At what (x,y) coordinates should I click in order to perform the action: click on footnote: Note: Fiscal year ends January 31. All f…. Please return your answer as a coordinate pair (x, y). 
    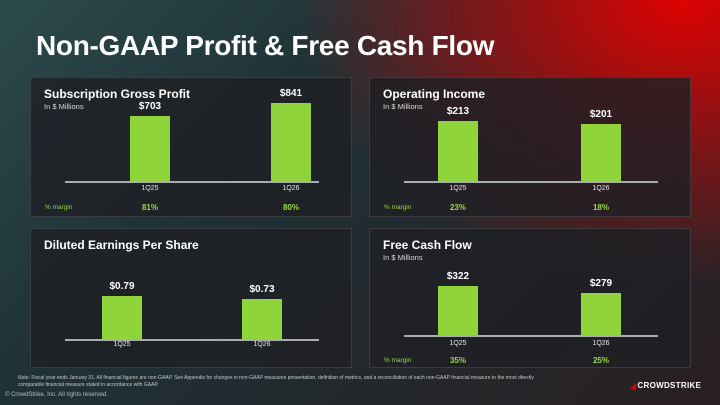
    Looking at the image, I should click on (276, 381).